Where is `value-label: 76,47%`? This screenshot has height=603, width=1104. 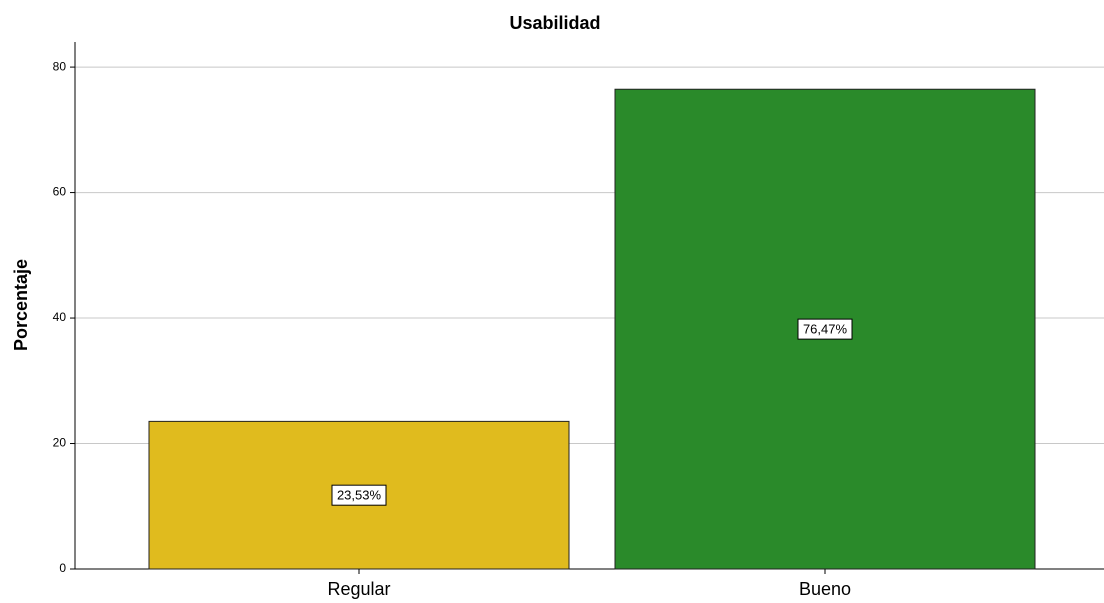 value-label: 76,47% is located at coordinates (825, 329).